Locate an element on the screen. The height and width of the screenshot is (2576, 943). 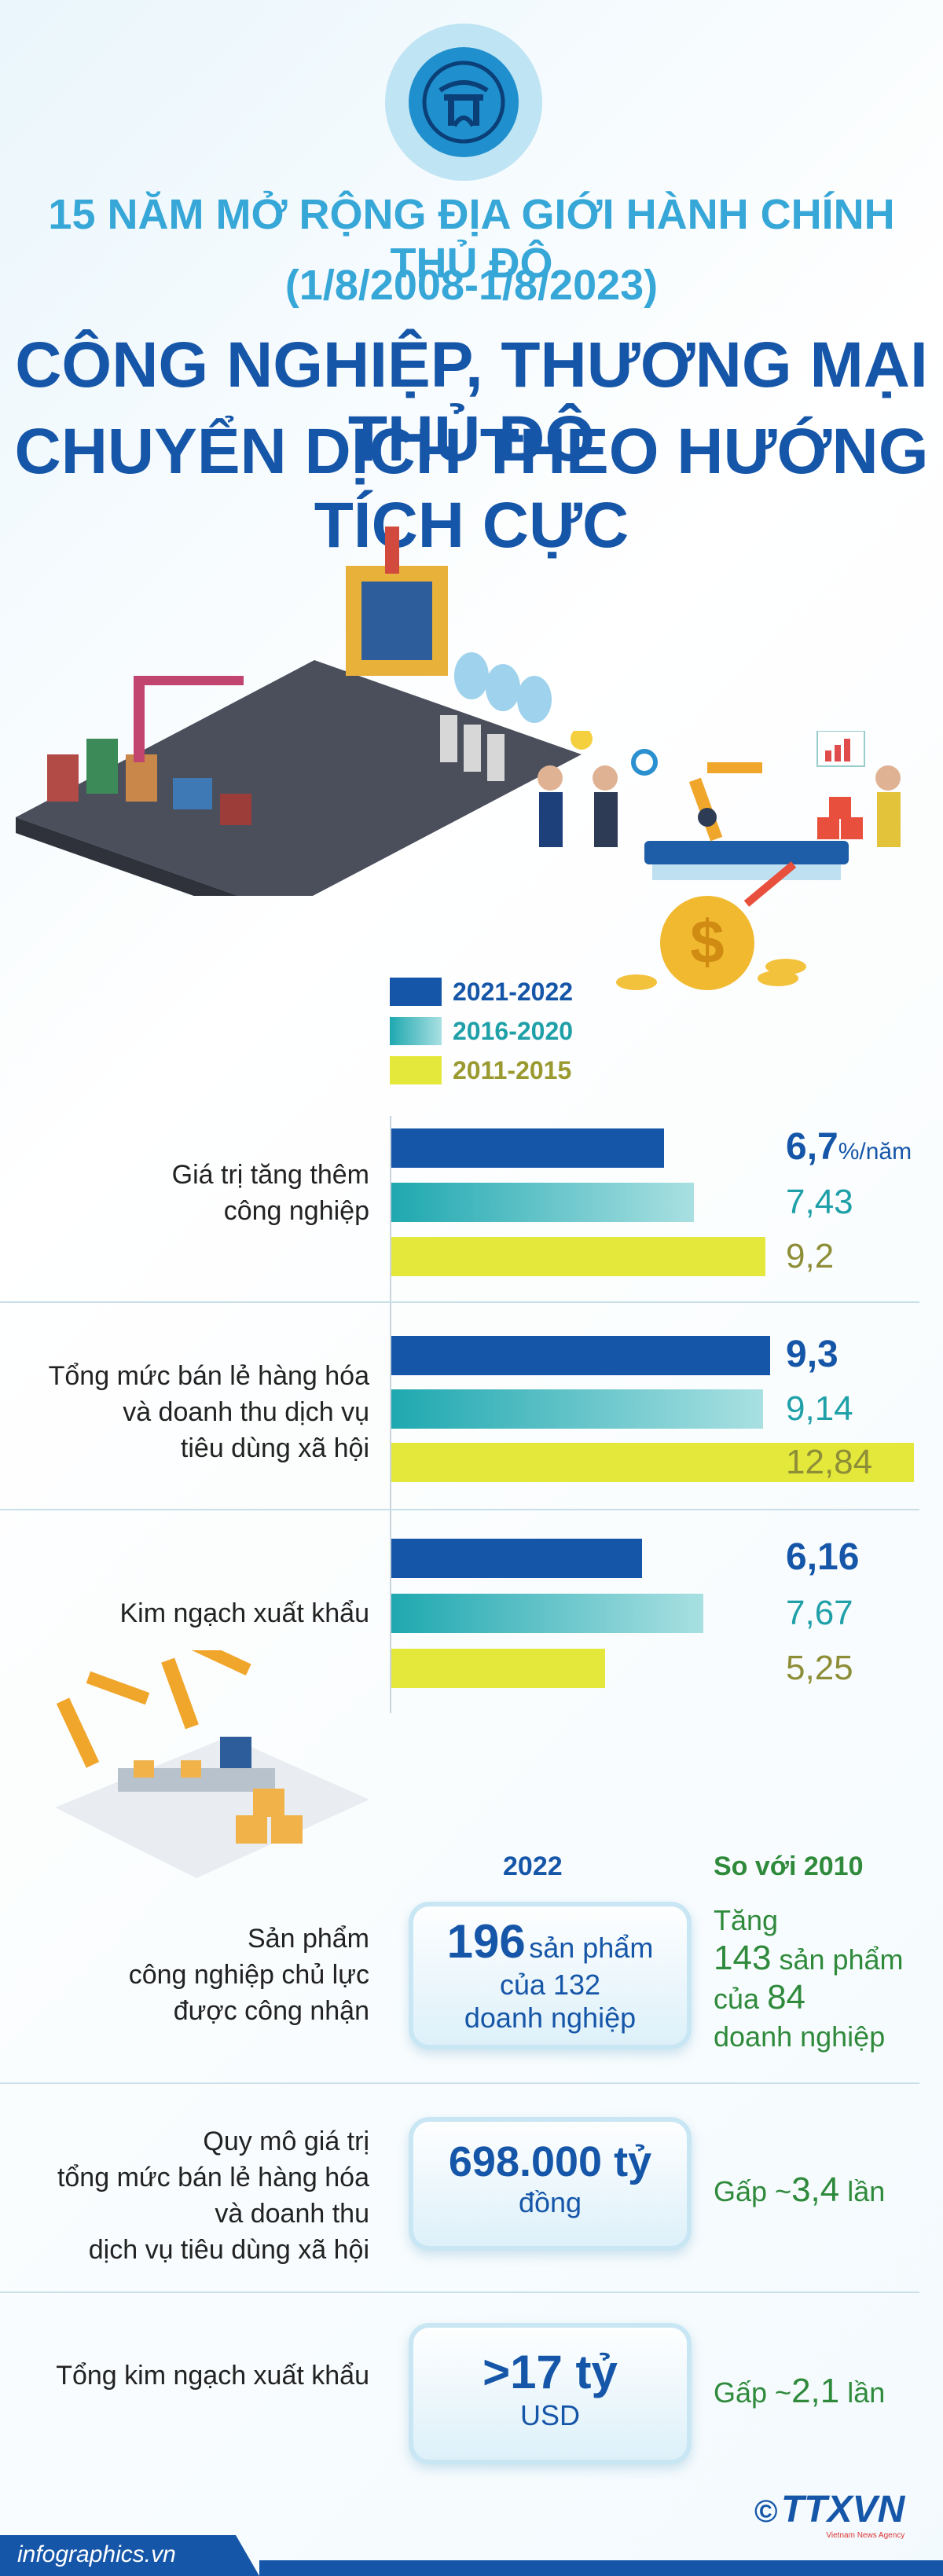
category-label-export: Kim ngạch xuất khẩu is located at coordinates (244, 1613).